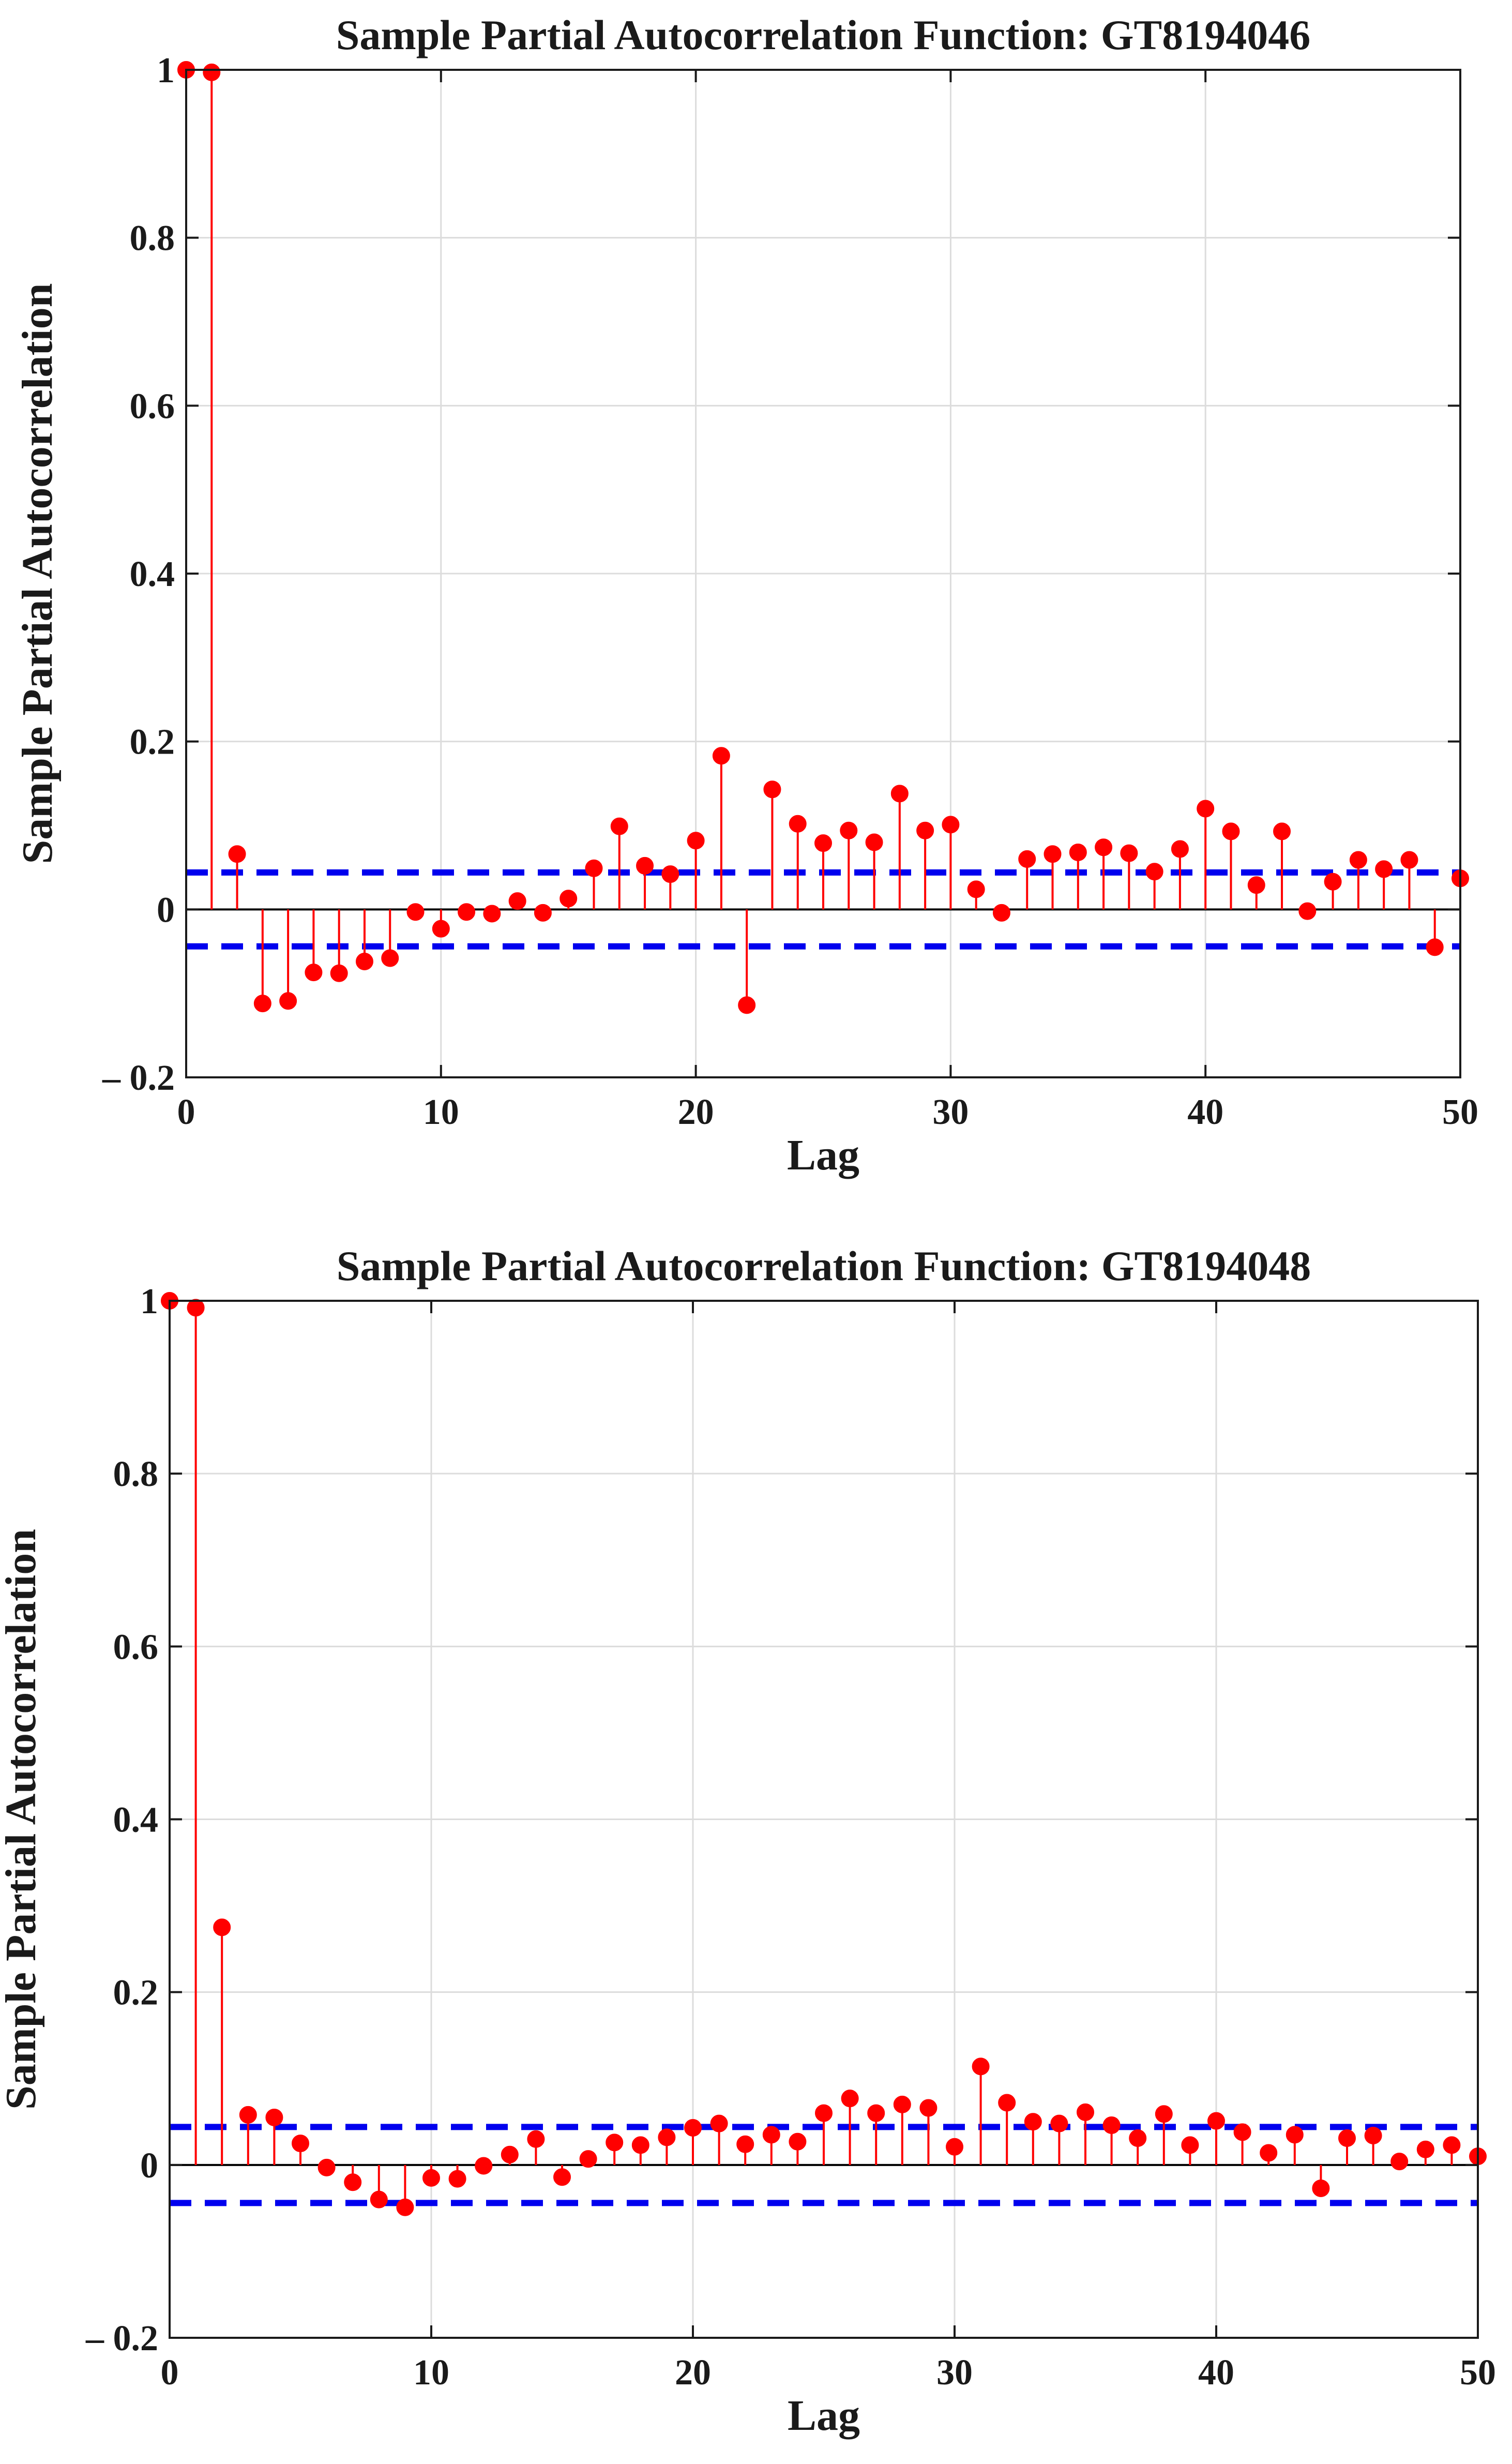 The image size is (1512, 2464). What do you see at coordinates (152, 406) in the screenshot?
I see `y-tick-label: 0.6` at bounding box center [152, 406].